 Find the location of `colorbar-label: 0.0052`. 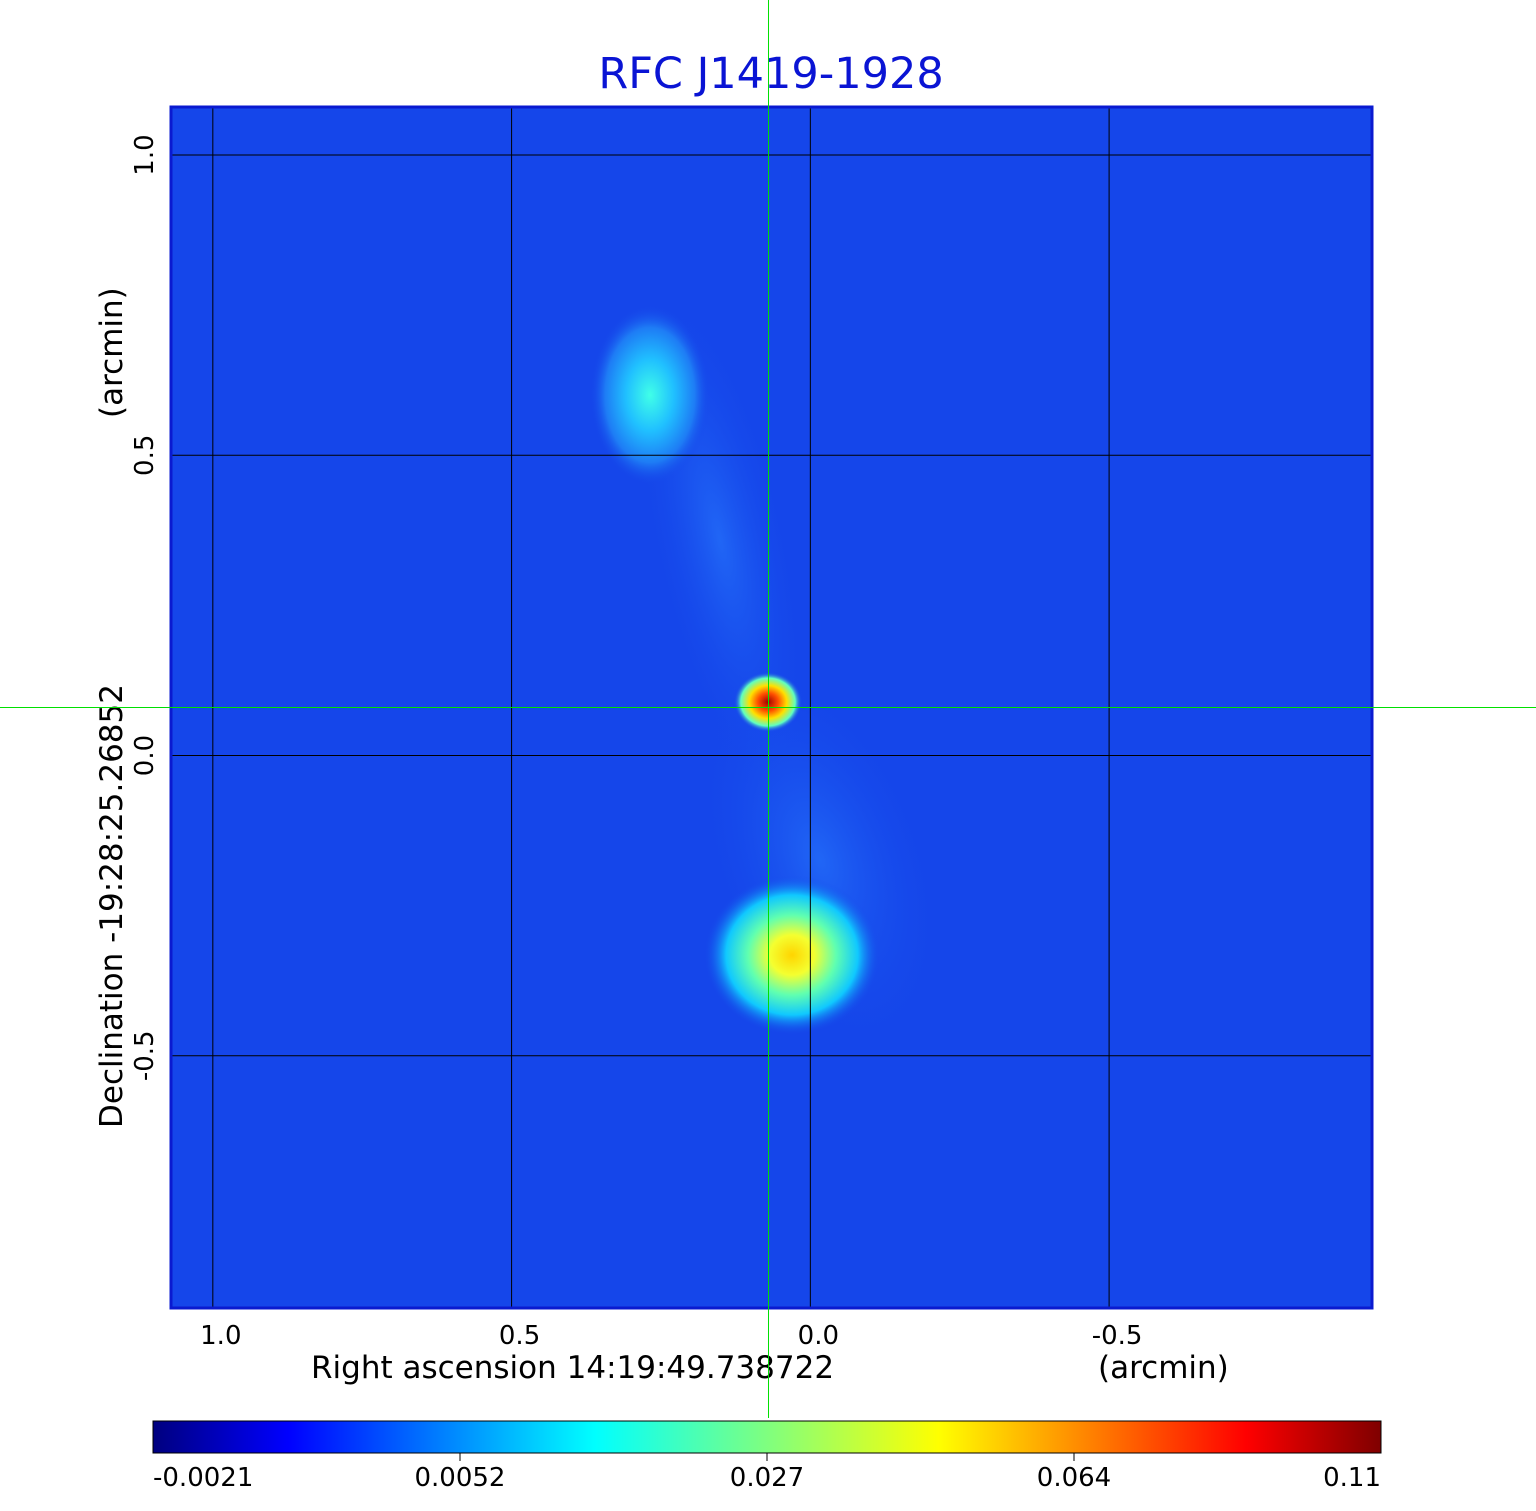

colorbar-label: 0.0052 is located at coordinates (460, 1478).